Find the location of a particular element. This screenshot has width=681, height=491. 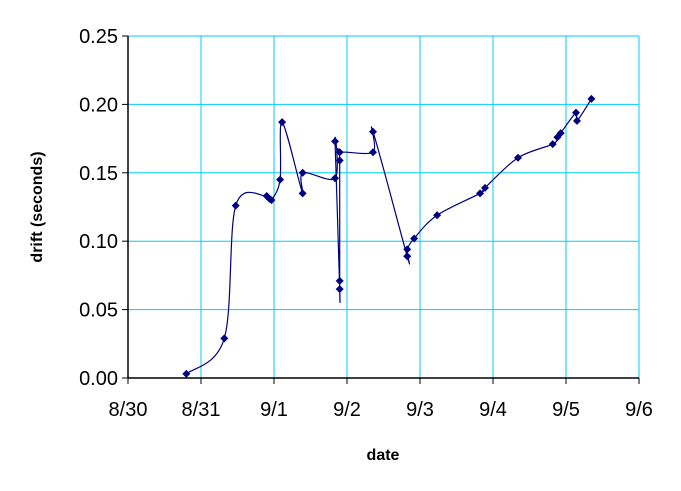

y-tick-label: 0.15 is located at coordinates (98, 174).